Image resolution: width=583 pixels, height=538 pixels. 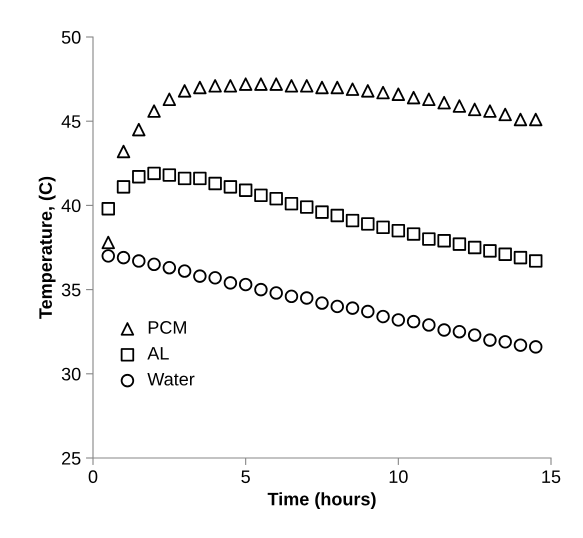 What do you see at coordinates (551, 477) in the screenshot?
I see `x-tick-label: 15` at bounding box center [551, 477].